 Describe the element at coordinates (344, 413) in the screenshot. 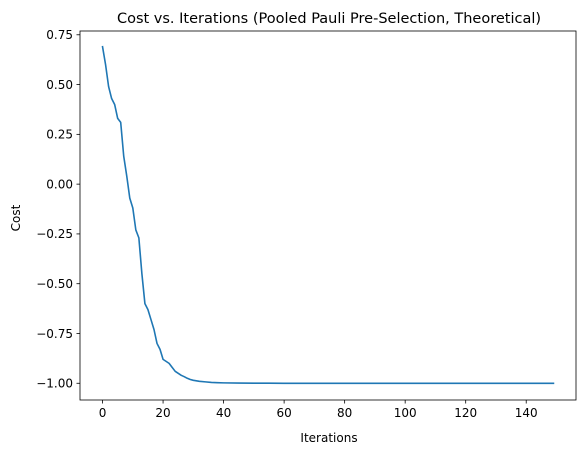

I see `x-tick-label: 80` at that location.